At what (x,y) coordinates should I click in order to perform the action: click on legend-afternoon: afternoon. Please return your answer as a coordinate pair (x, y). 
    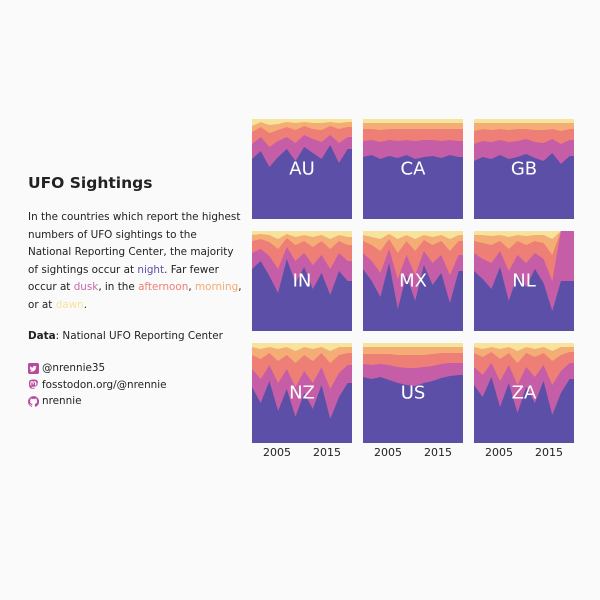
    Looking at the image, I should click on (163, 287).